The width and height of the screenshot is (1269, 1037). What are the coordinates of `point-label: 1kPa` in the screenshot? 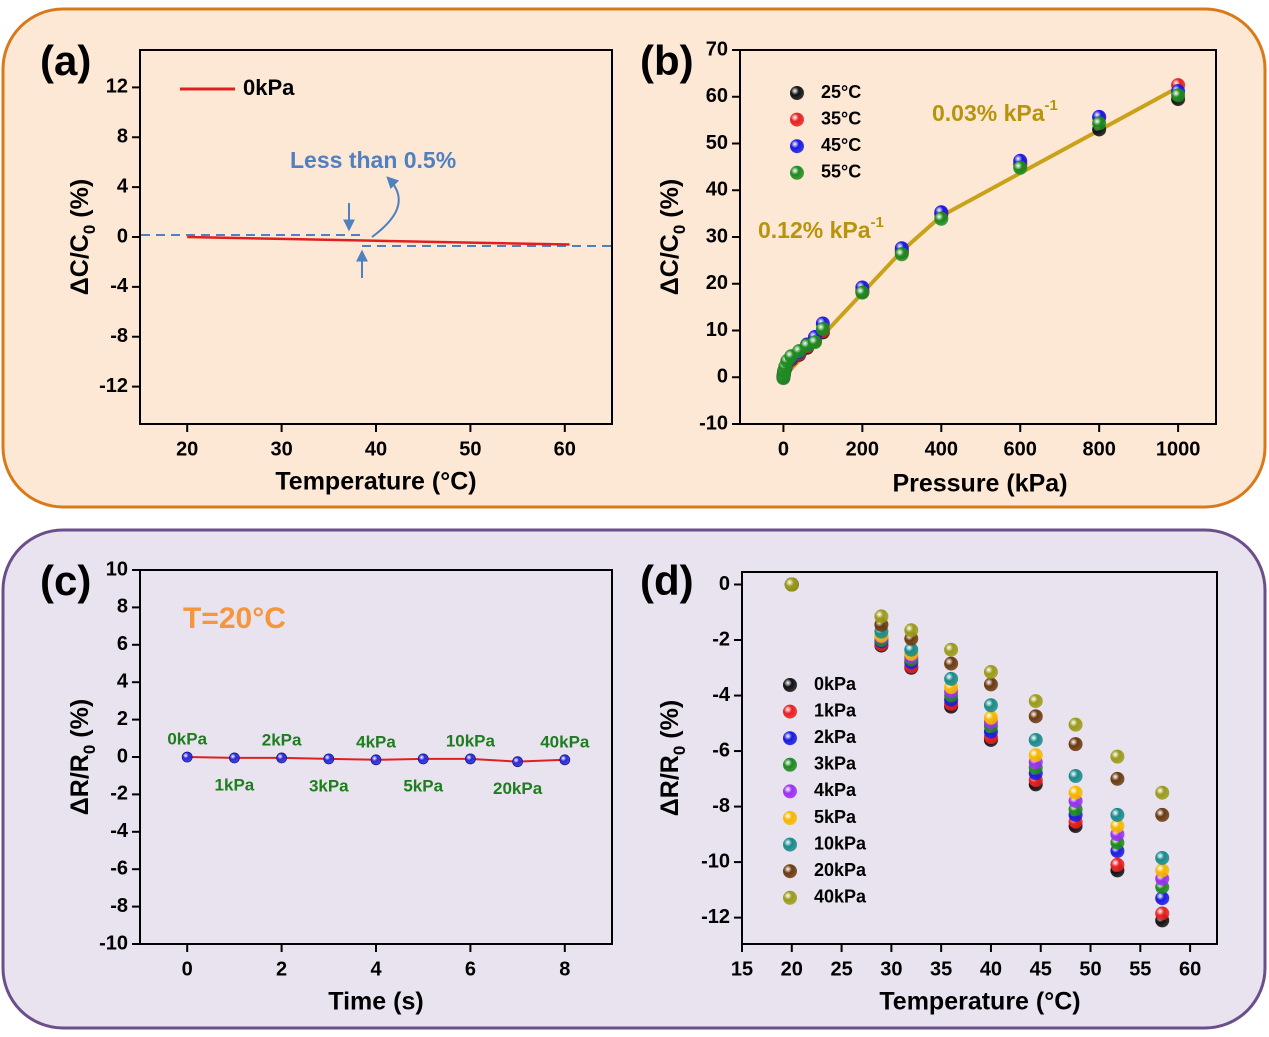 It's located at (235, 784).